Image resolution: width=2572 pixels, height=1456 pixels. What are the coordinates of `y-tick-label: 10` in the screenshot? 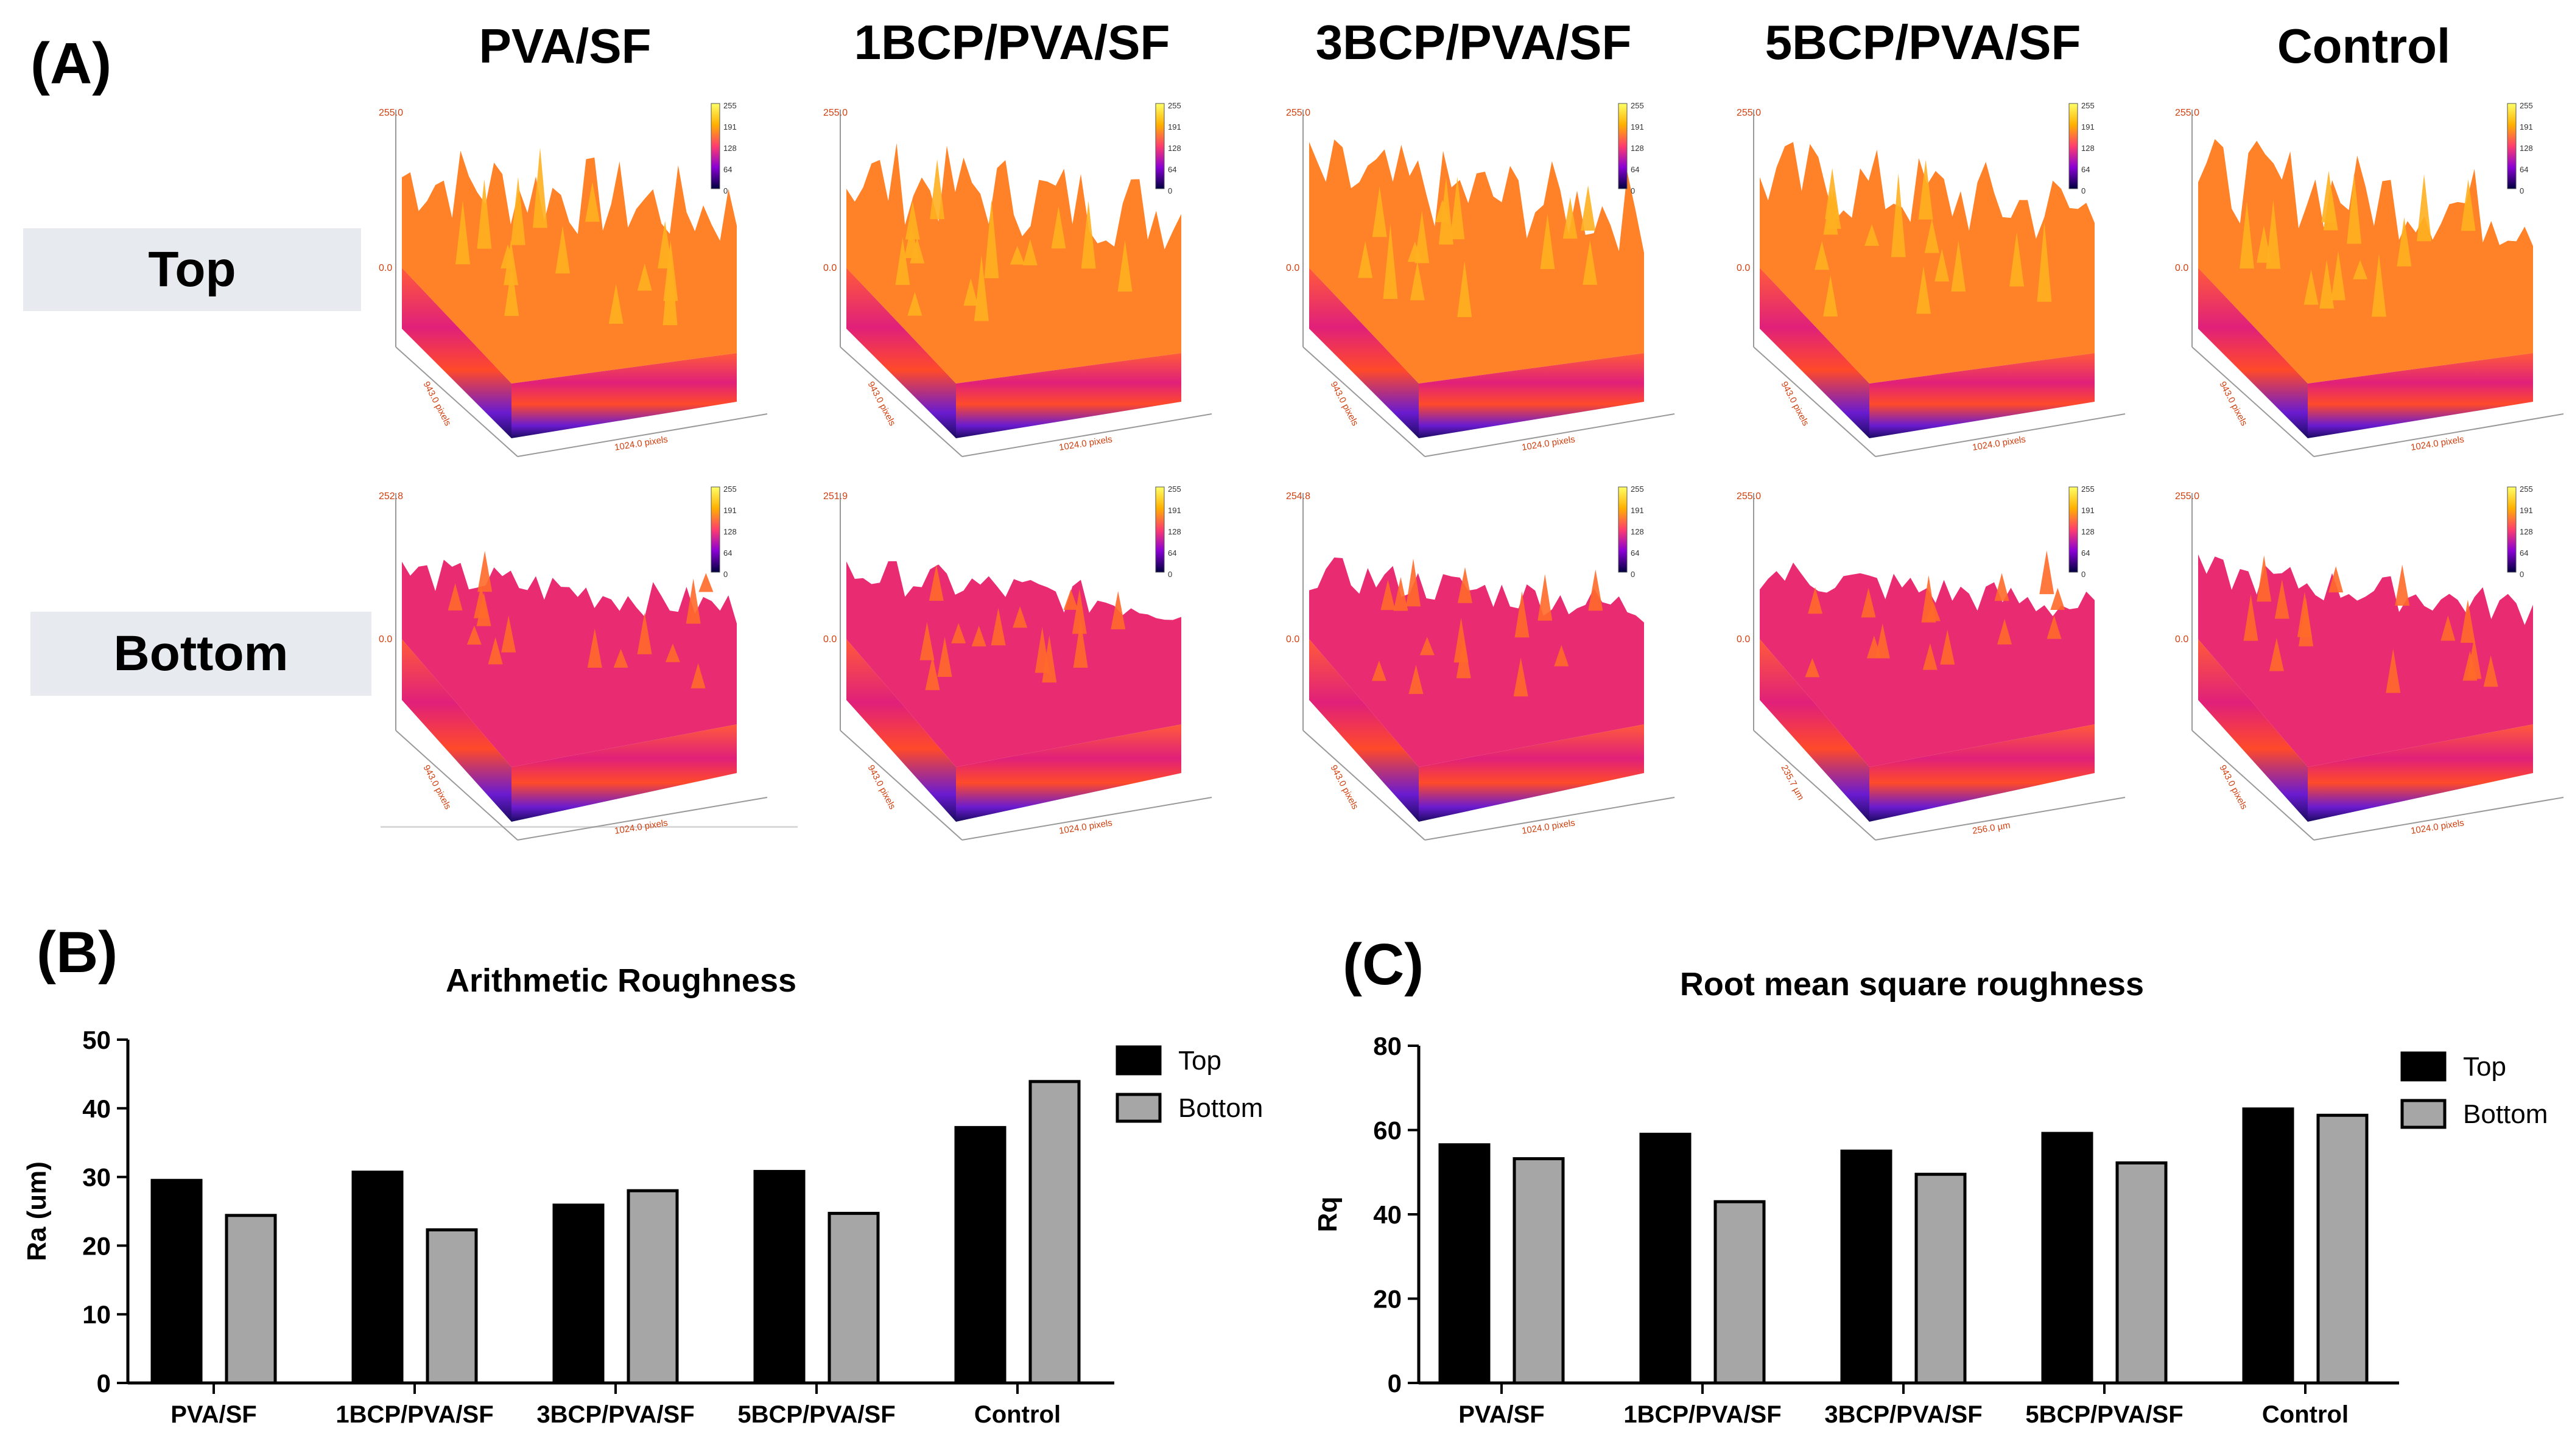 It's located at (96, 1314).